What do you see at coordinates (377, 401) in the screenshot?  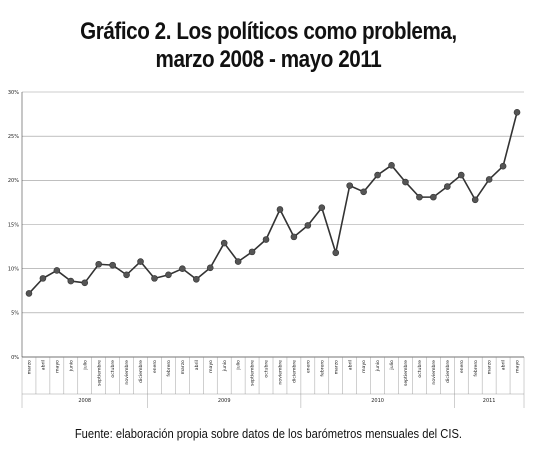 I see `year-label: 2010` at bounding box center [377, 401].